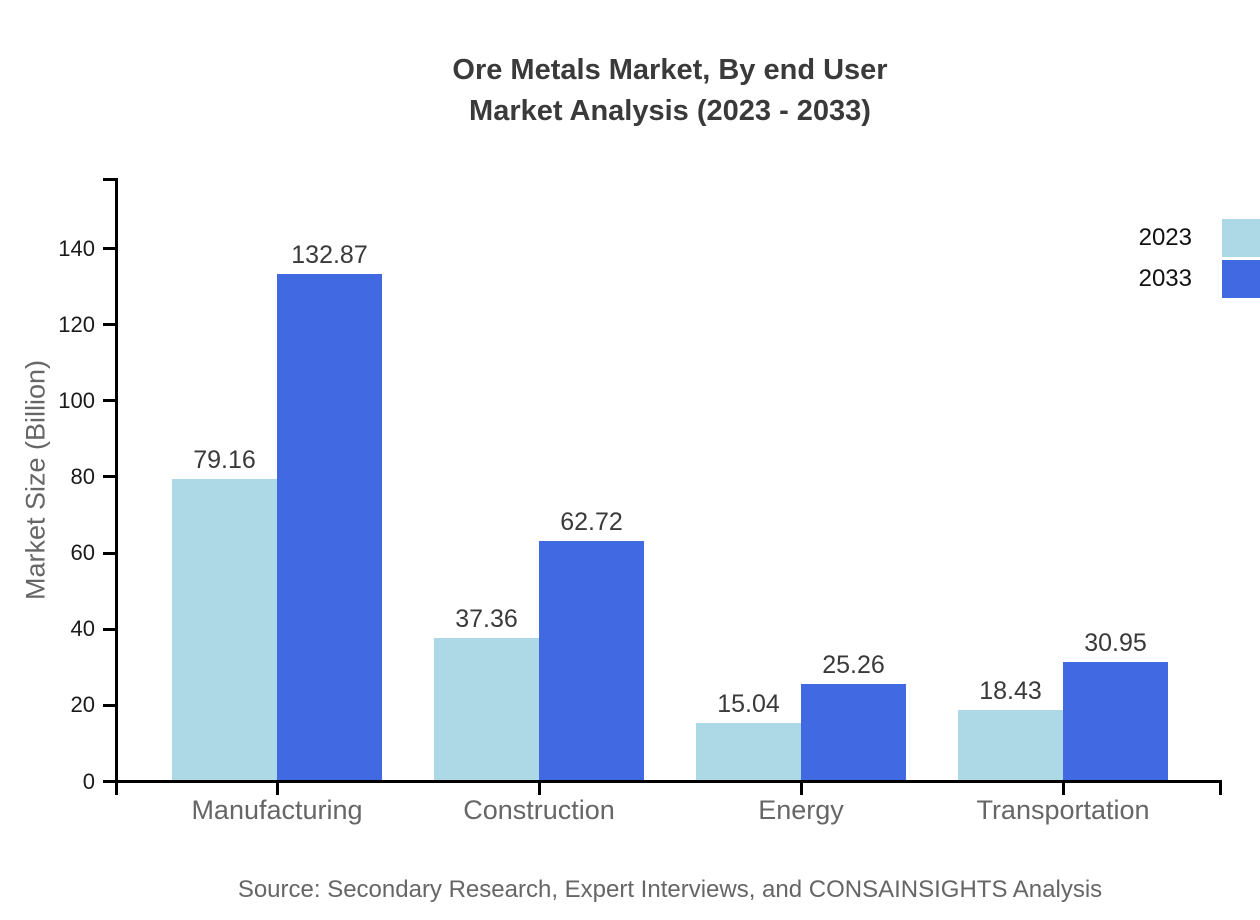 The height and width of the screenshot is (920, 1260). Describe the element at coordinates (1165, 278) in the screenshot. I see `legend-label-2033: 2033` at that location.